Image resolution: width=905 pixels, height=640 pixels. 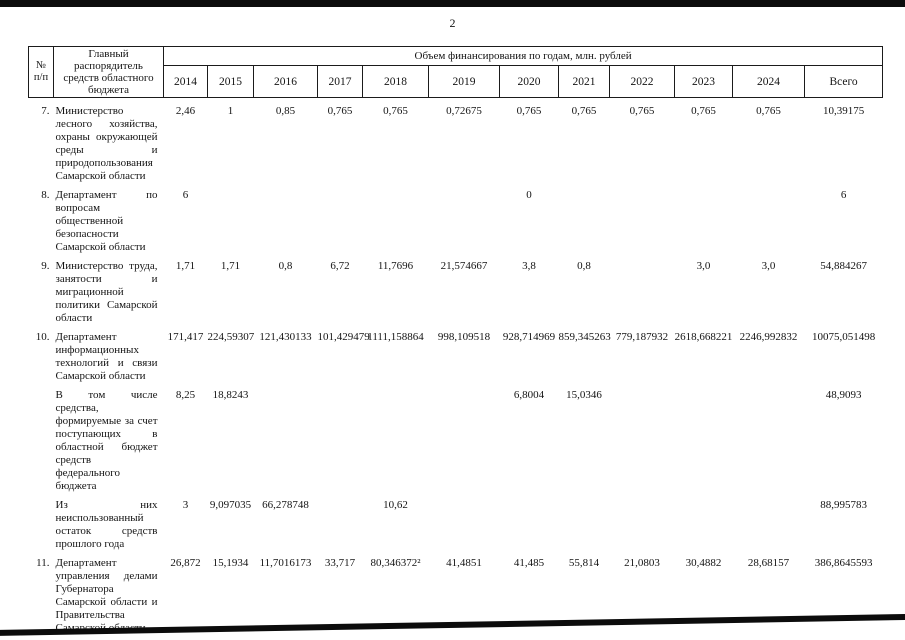 What do you see at coordinates (231, 337) in the screenshot?
I see `cell-value: 224,59307` at bounding box center [231, 337].